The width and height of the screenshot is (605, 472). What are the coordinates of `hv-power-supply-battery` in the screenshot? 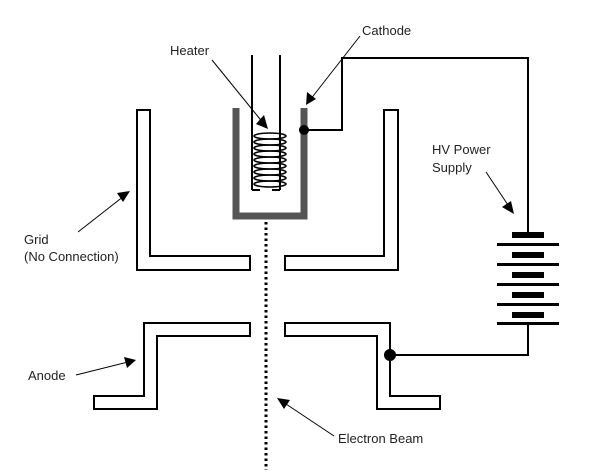 It's located at (528, 278).